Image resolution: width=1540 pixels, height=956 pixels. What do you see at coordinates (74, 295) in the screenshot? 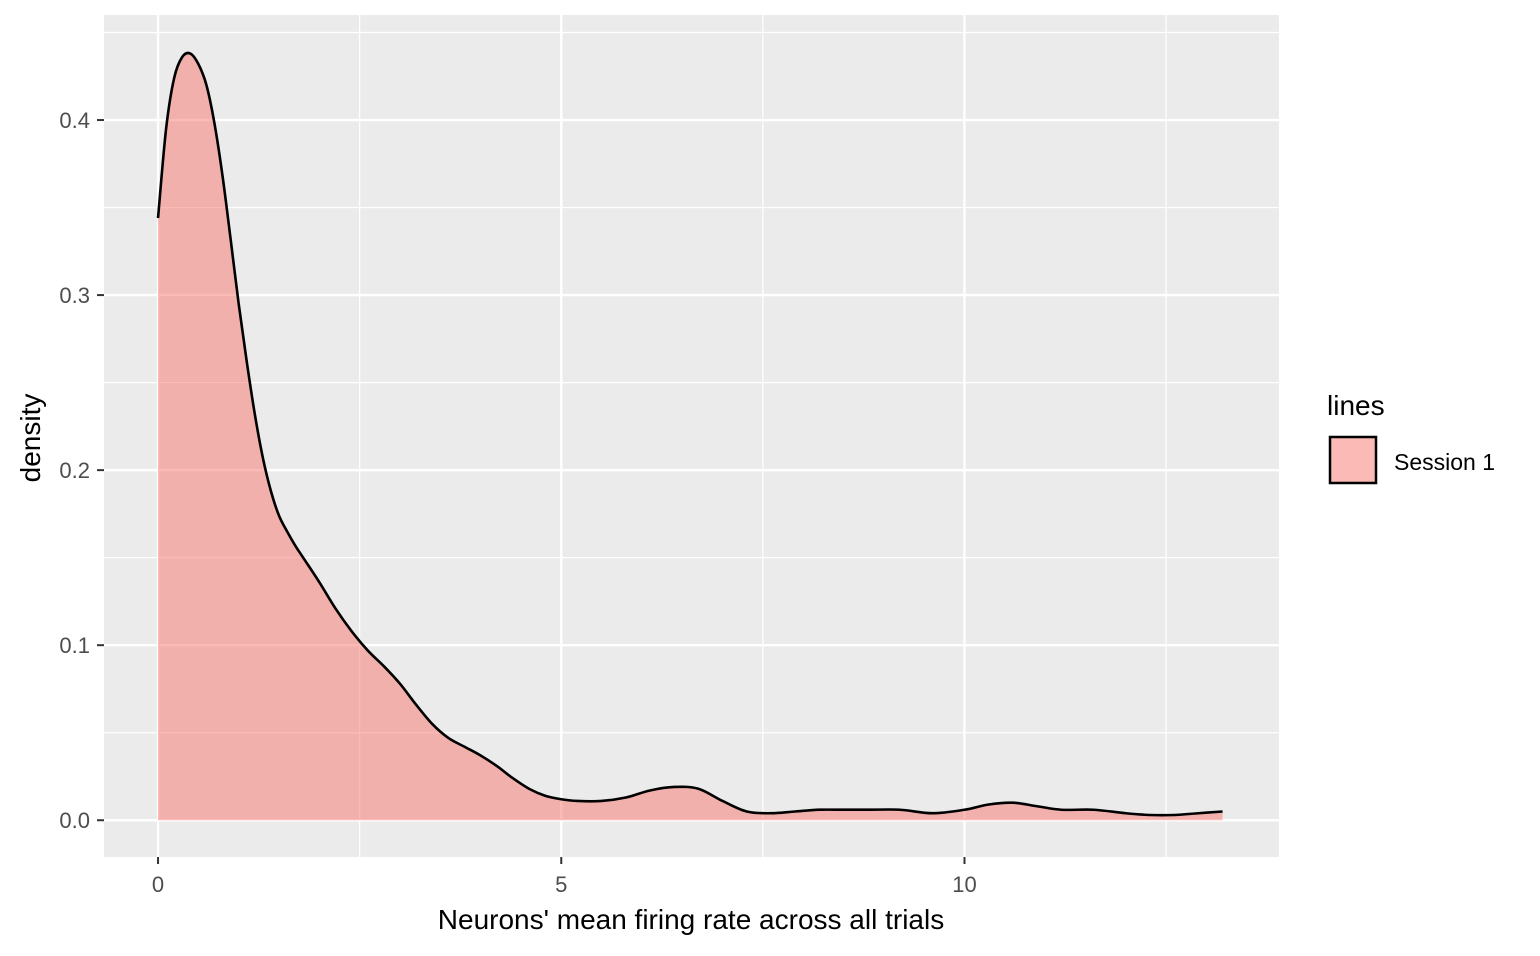
I see `y-tick-label: 0.3` at bounding box center [74, 295].